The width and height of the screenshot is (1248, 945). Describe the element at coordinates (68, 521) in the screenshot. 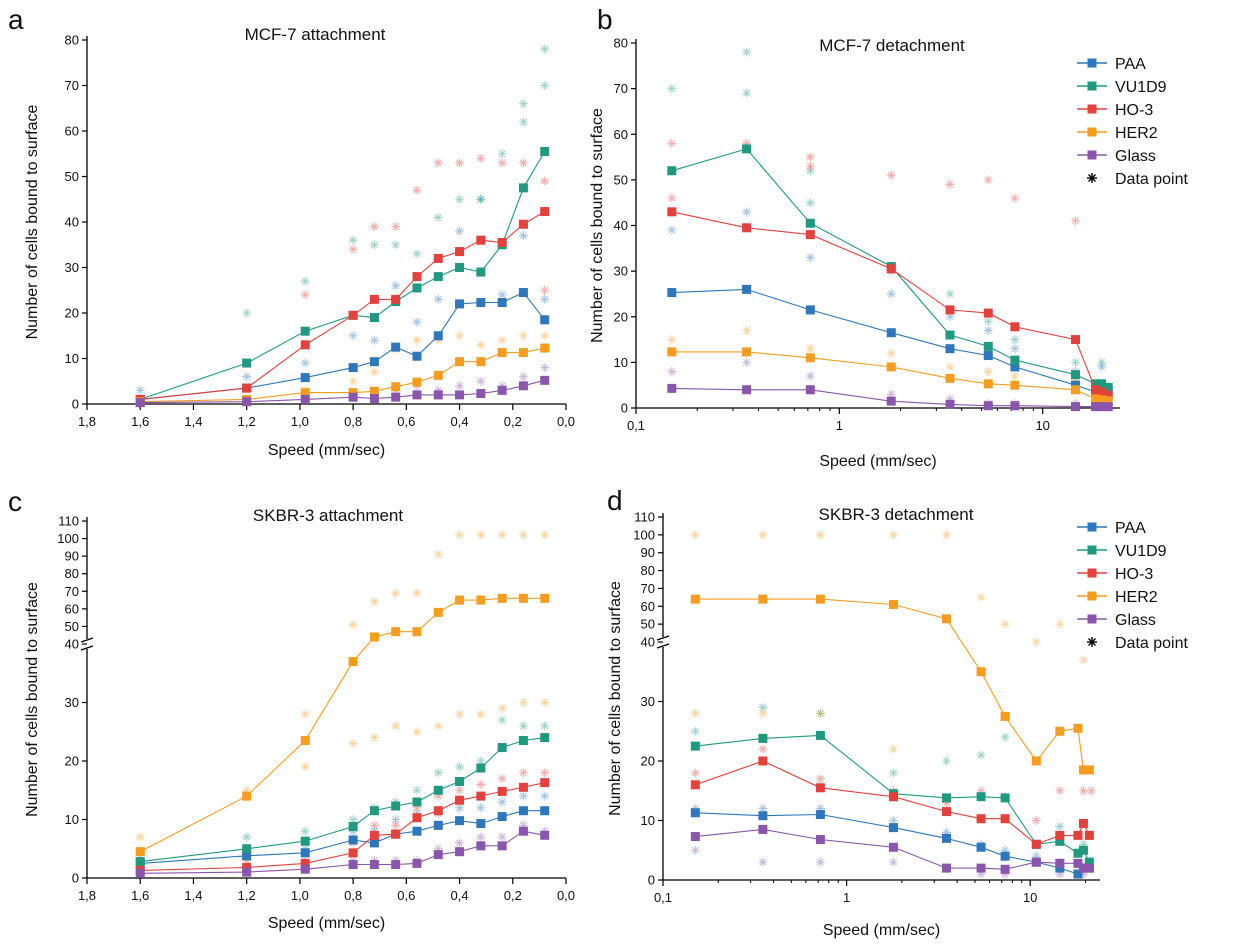

I see `y-tick-label: 110` at that location.